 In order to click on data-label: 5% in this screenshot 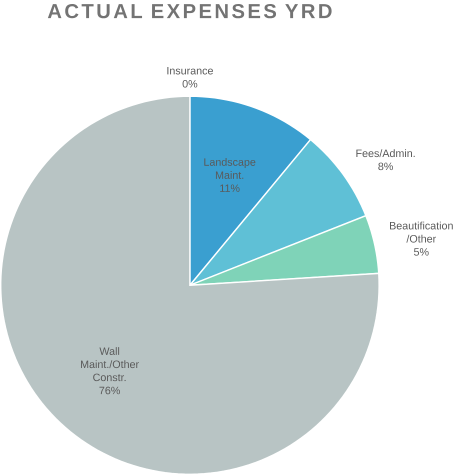, I will do `click(421, 252)`.